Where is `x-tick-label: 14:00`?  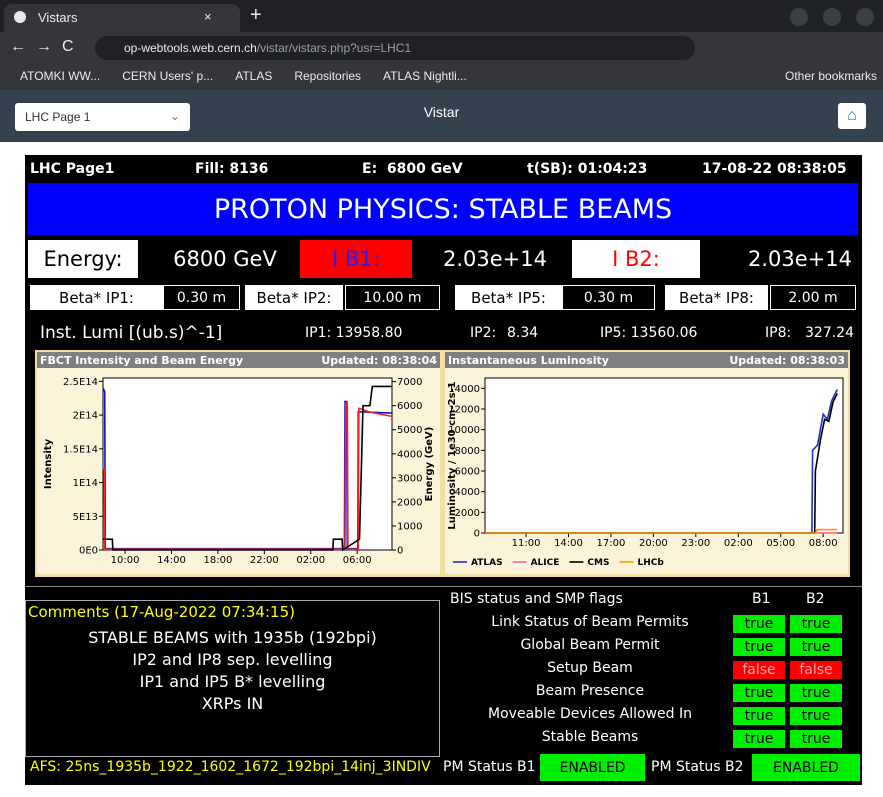 x-tick-label: 14:00 is located at coordinates (568, 543).